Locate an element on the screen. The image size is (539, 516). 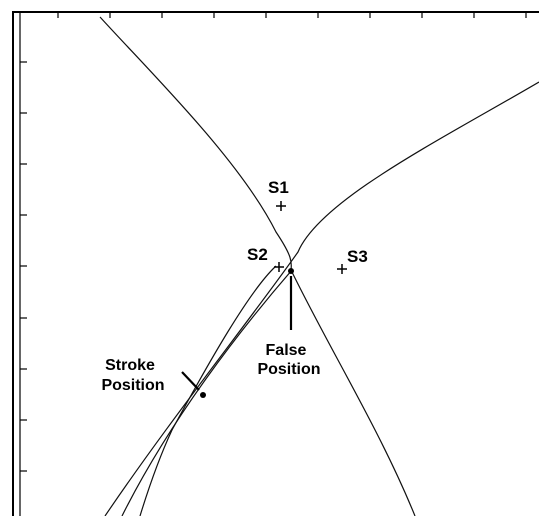
stroke-position-dot is located at coordinates (203, 395).